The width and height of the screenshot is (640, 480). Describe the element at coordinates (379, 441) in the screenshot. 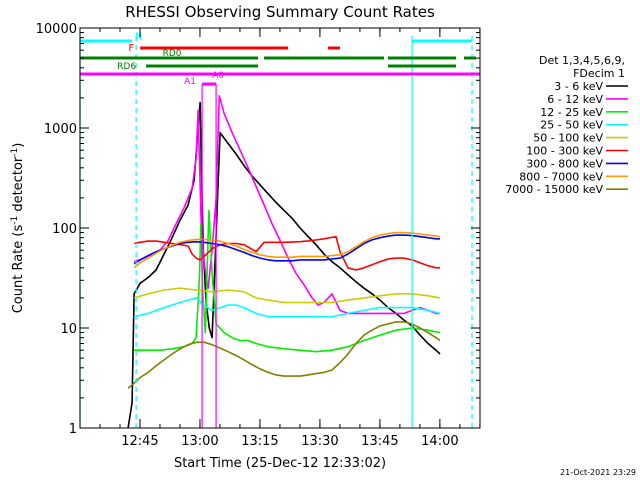

I see `x-tick-label: 13:45` at that location.